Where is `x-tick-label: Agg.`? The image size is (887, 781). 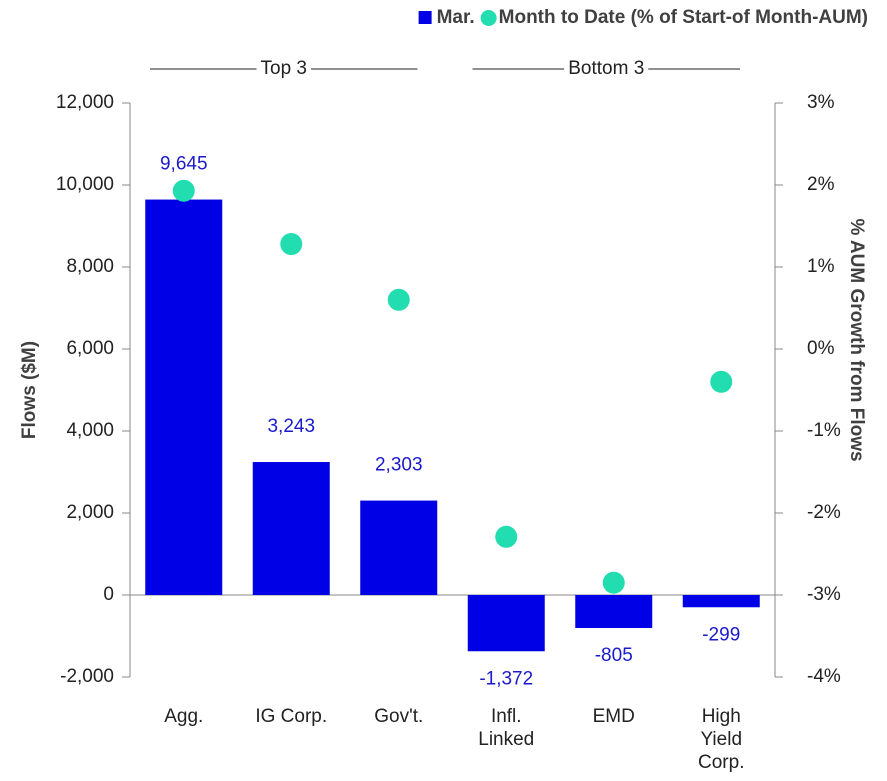 x-tick-label: Agg. is located at coordinates (183, 716).